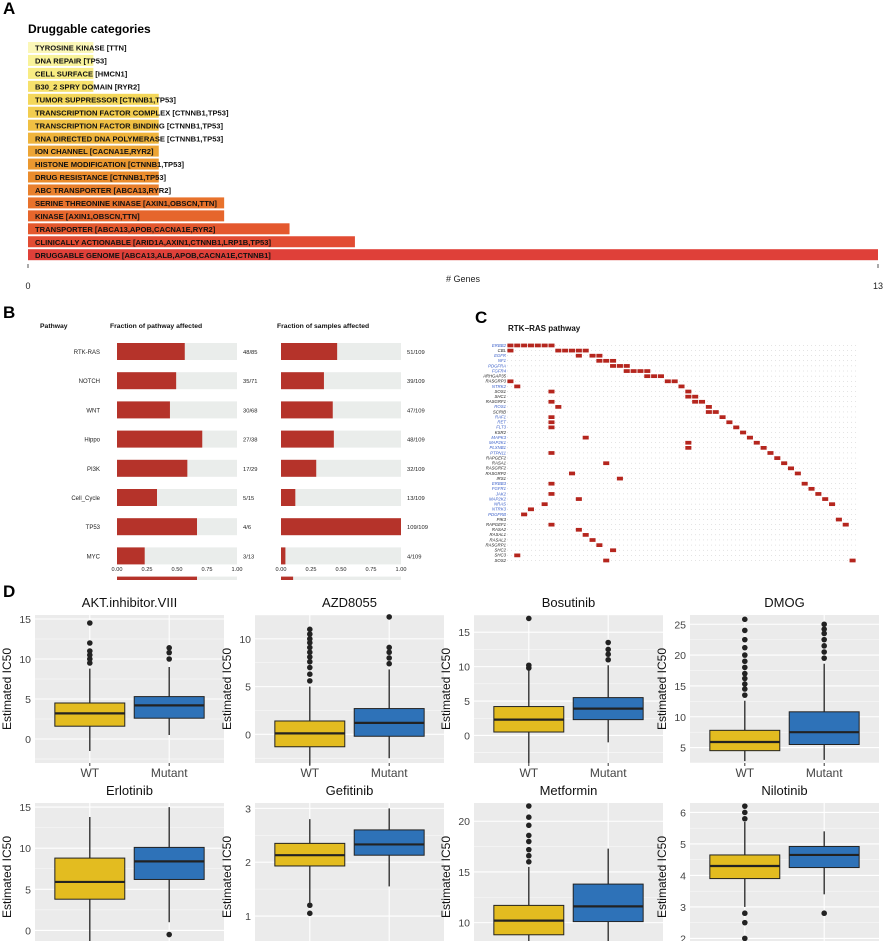 The height and width of the screenshot is (941, 886). What do you see at coordinates (494, 376) in the screenshot?
I see `gene-label-6: ARHGAP35` at bounding box center [494, 376].